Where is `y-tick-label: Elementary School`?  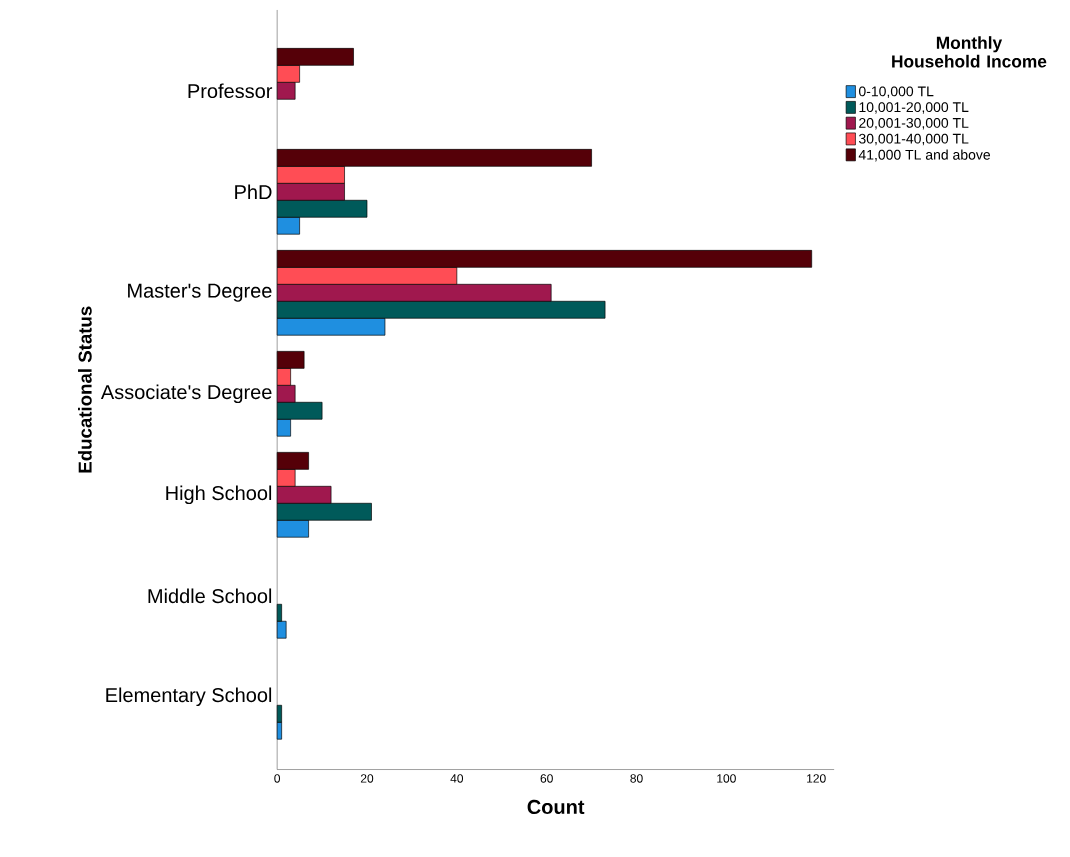 y-tick-label: Elementary School is located at coordinates (189, 697).